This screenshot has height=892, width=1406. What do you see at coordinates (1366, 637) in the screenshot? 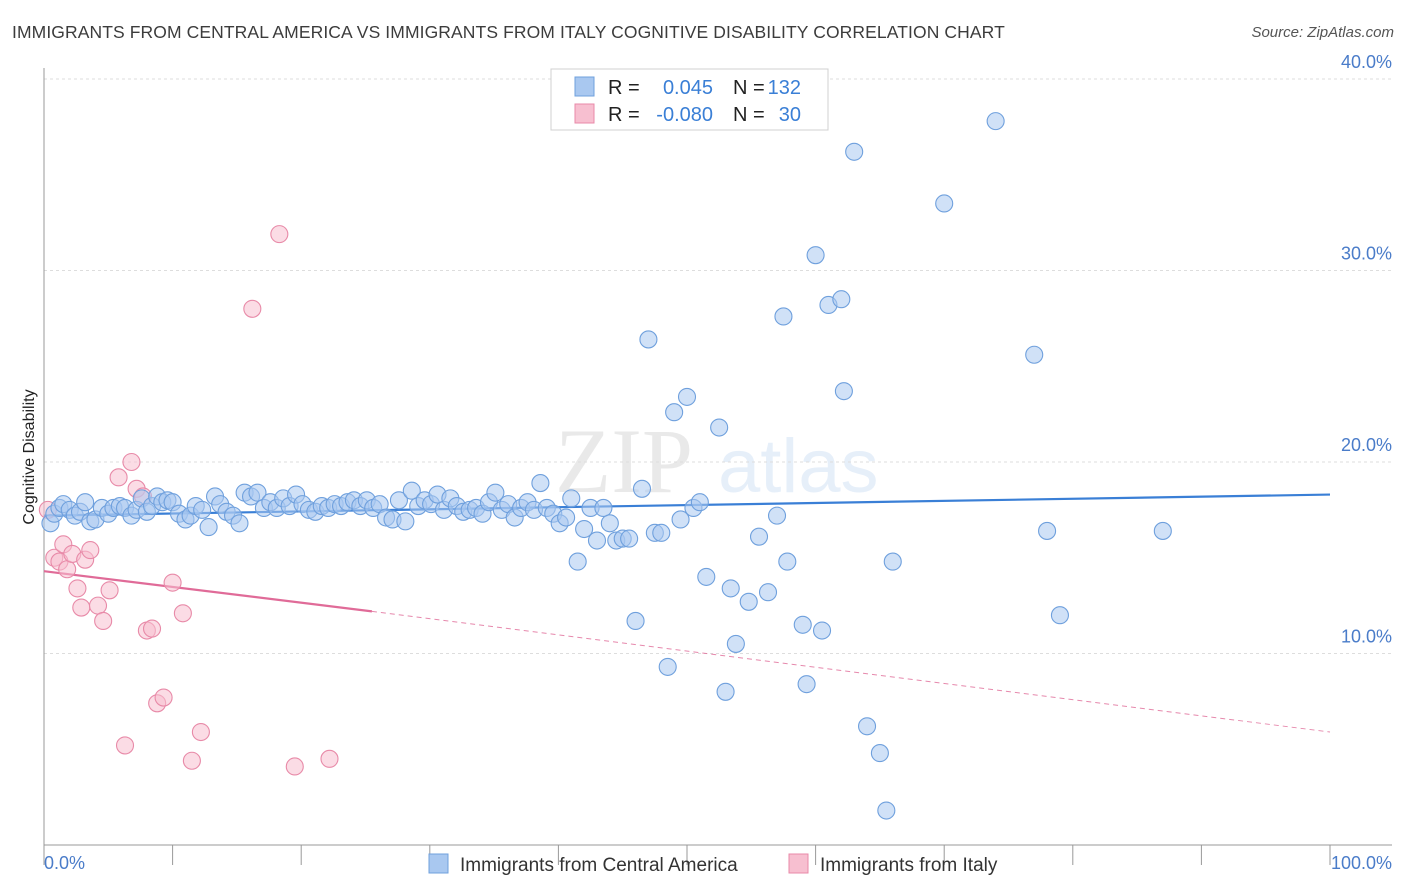
I see `y-tick-label-10: 10.0%` at bounding box center [1366, 637].